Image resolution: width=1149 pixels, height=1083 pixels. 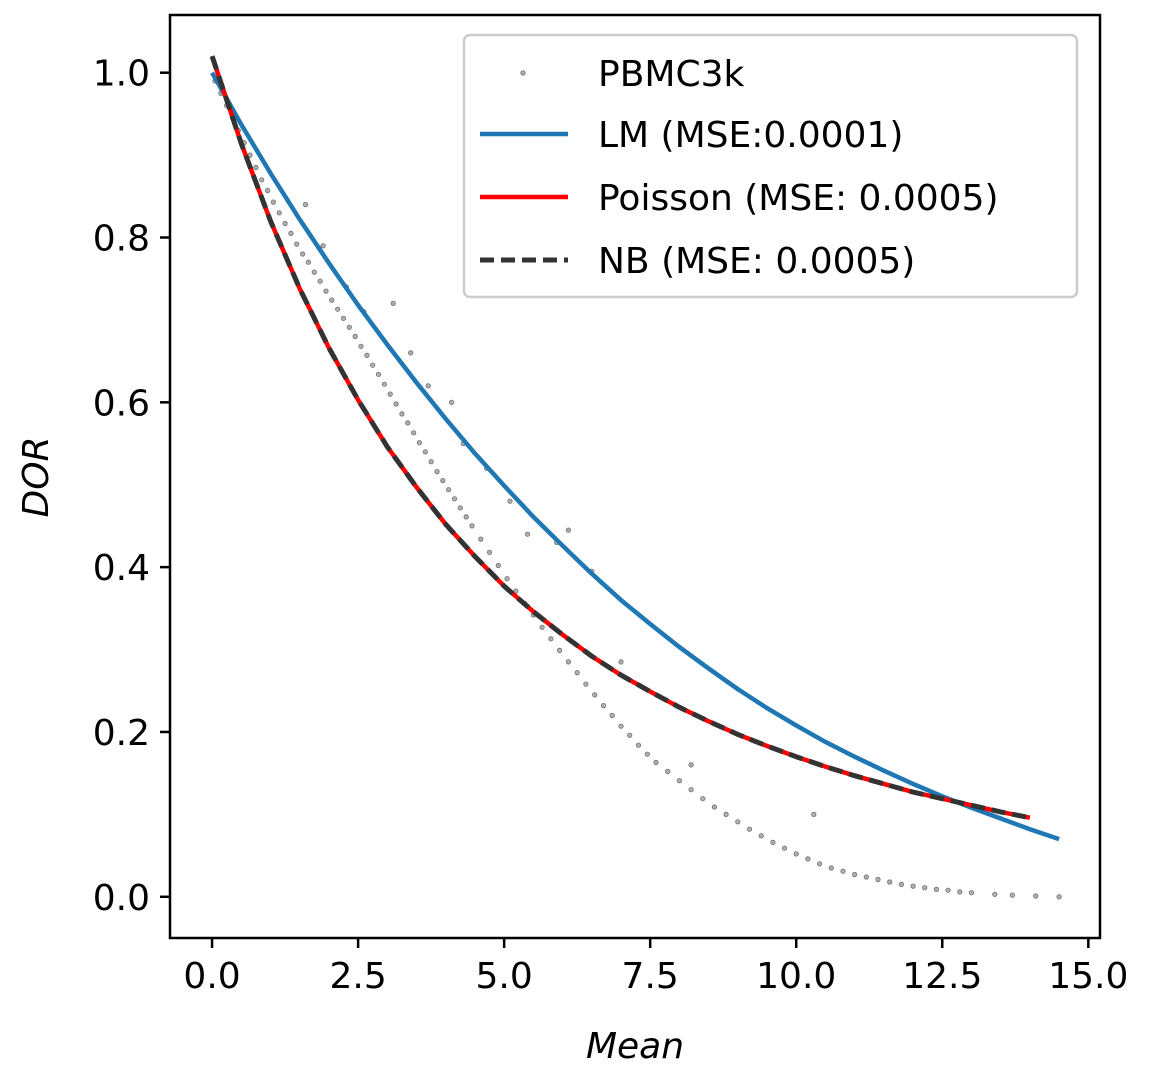 What do you see at coordinates (798, 198) in the screenshot?
I see `legend-label: Poisson (MSE: 0.0005)` at bounding box center [798, 198].